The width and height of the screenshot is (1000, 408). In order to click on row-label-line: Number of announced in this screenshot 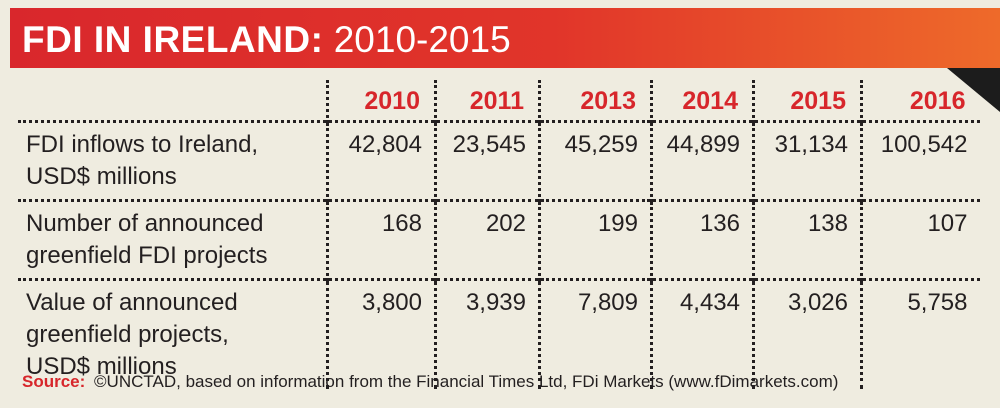, I will do `click(145, 223)`.